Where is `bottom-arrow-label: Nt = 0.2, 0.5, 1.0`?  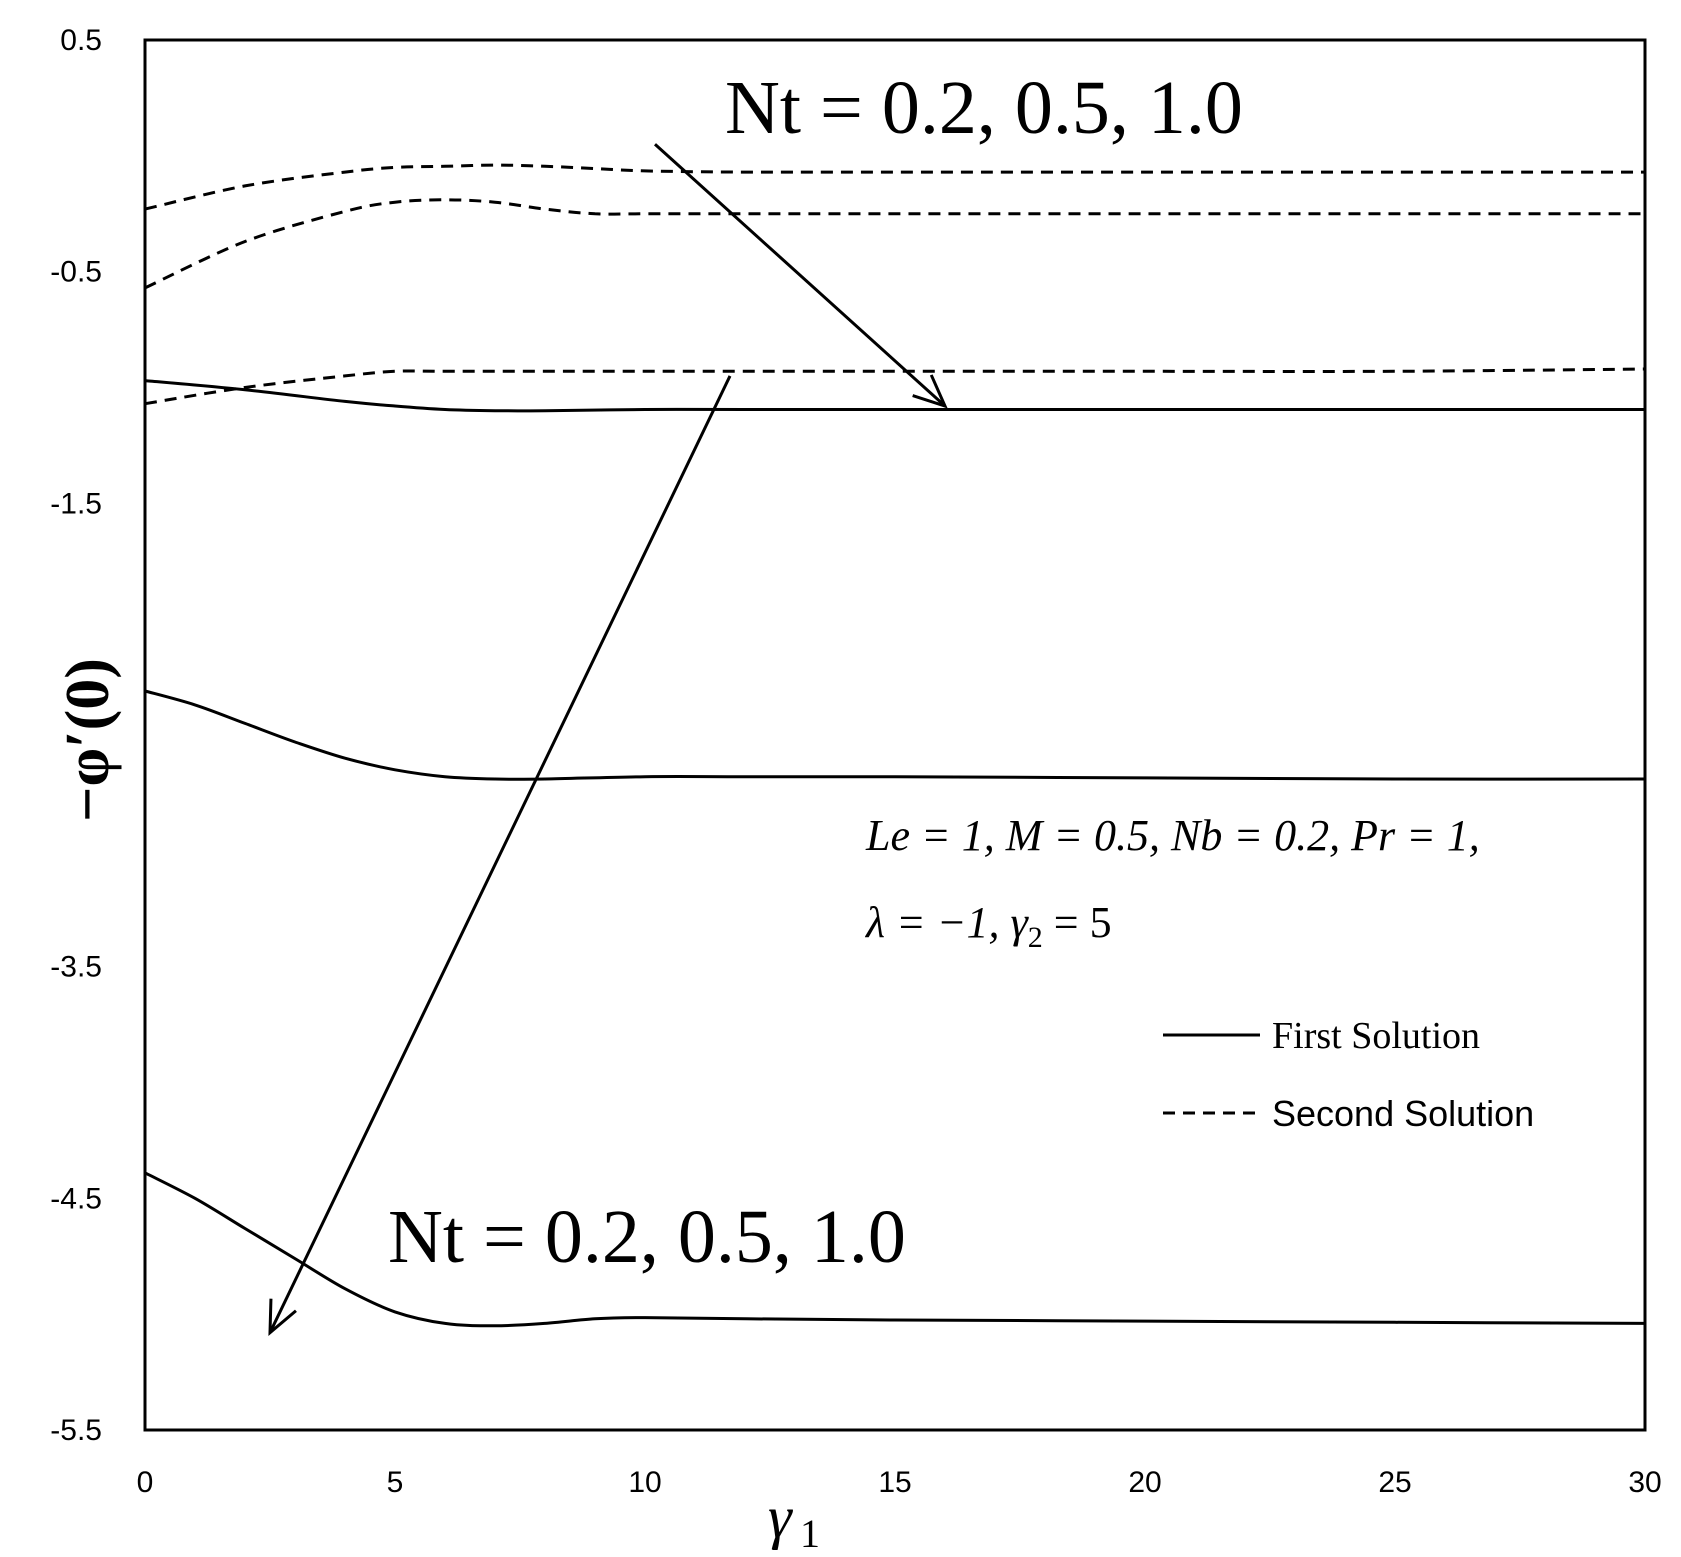 bottom-arrow-label: Nt = 0.2, 0.5, 1.0 is located at coordinates (647, 1237).